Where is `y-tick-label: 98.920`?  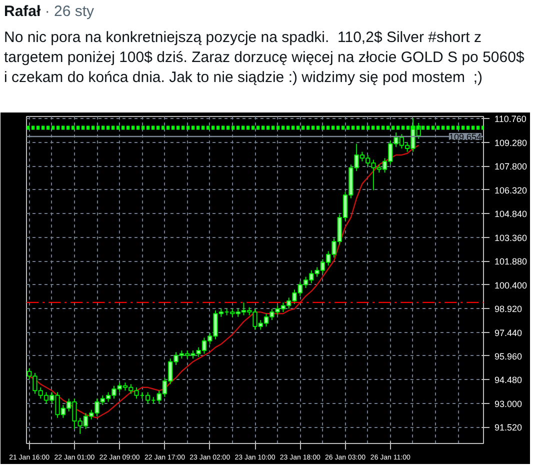
y-tick-label: 98.920 is located at coordinates (508, 309).